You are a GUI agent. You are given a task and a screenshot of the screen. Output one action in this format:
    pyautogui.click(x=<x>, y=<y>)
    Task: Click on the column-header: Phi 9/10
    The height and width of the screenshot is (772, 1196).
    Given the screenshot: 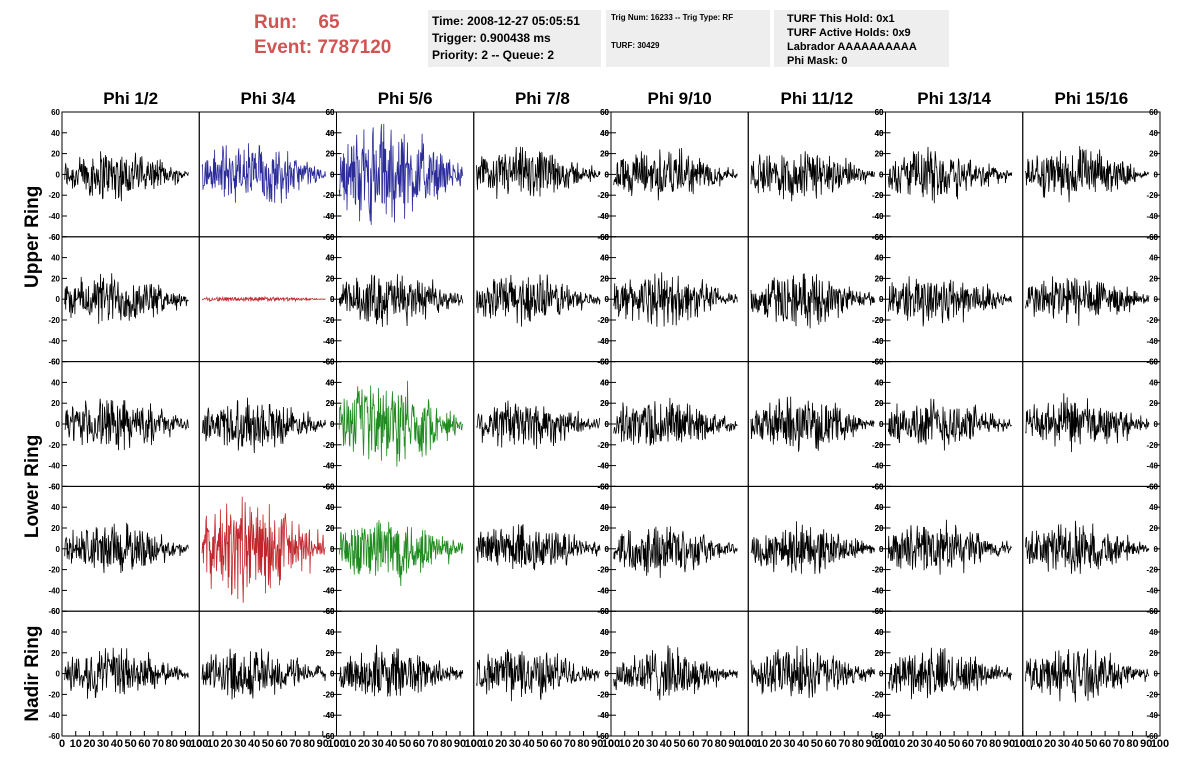 What is the action you would take?
    pyautogui.click(x=679, y=98)
    